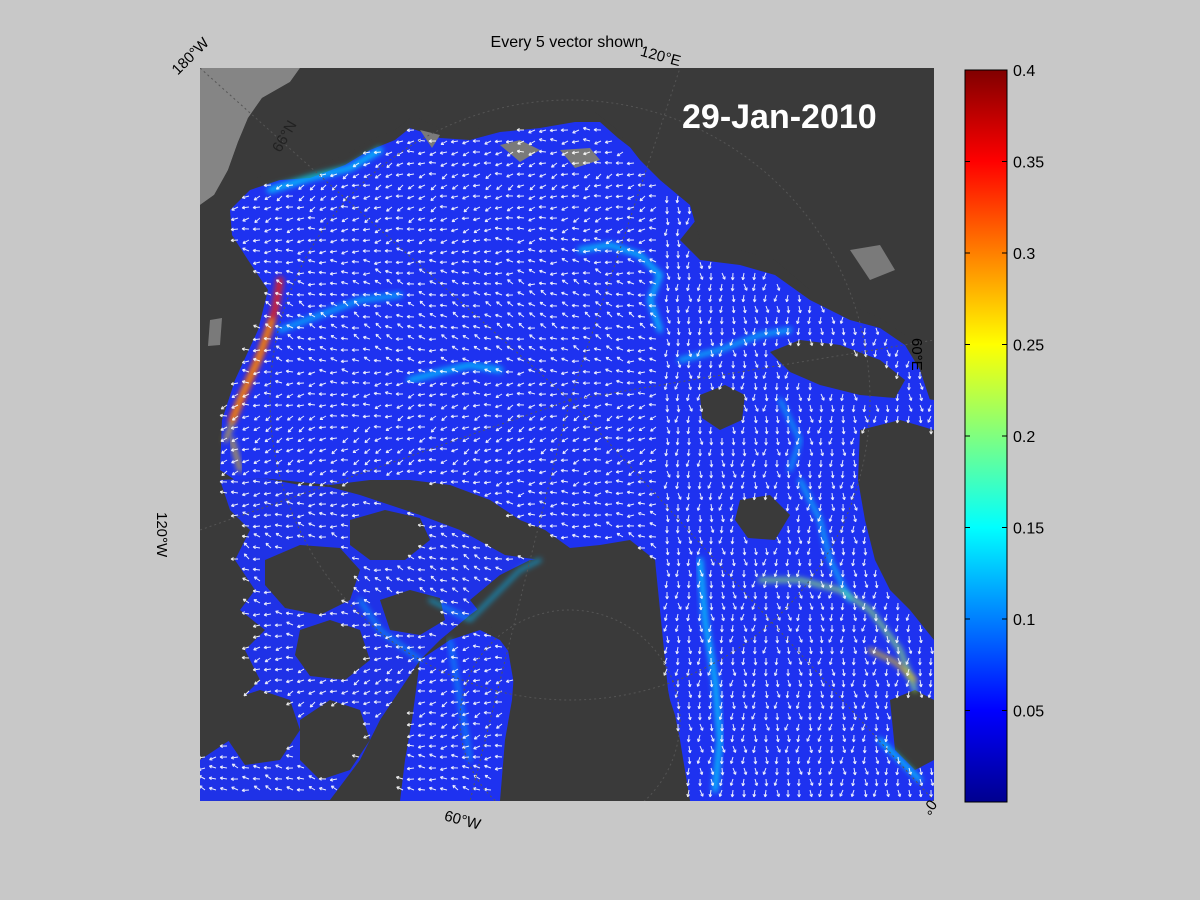 This screenshot has width=1200, height=900. What do you see at coordinates (311, 141) in the screenshot?
I see `land-alaska` at bounding box center [311, 141].